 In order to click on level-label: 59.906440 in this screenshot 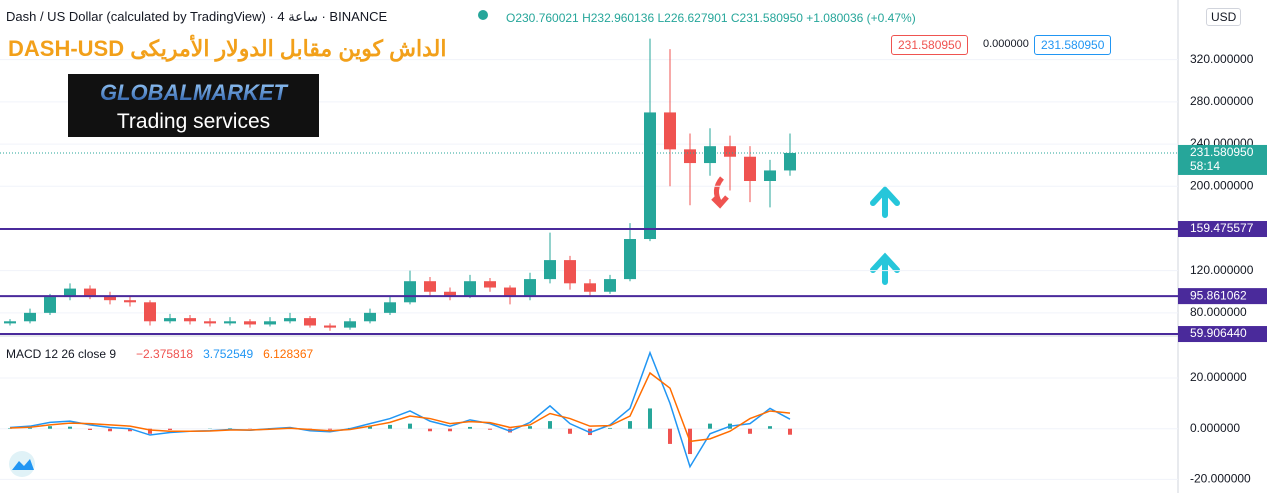, I will do `click(1218, 333)`.